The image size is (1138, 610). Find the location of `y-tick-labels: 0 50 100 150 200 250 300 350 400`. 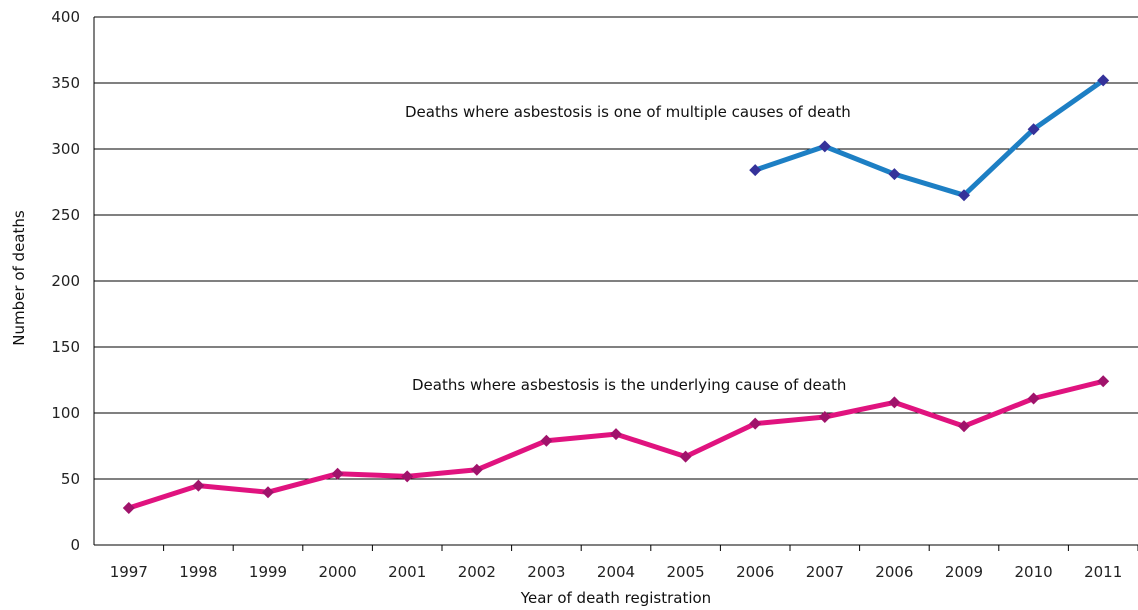

y-tick-labels: 0 50 100 150 200 250 300 350 400 is located at coordinates (65, 281).